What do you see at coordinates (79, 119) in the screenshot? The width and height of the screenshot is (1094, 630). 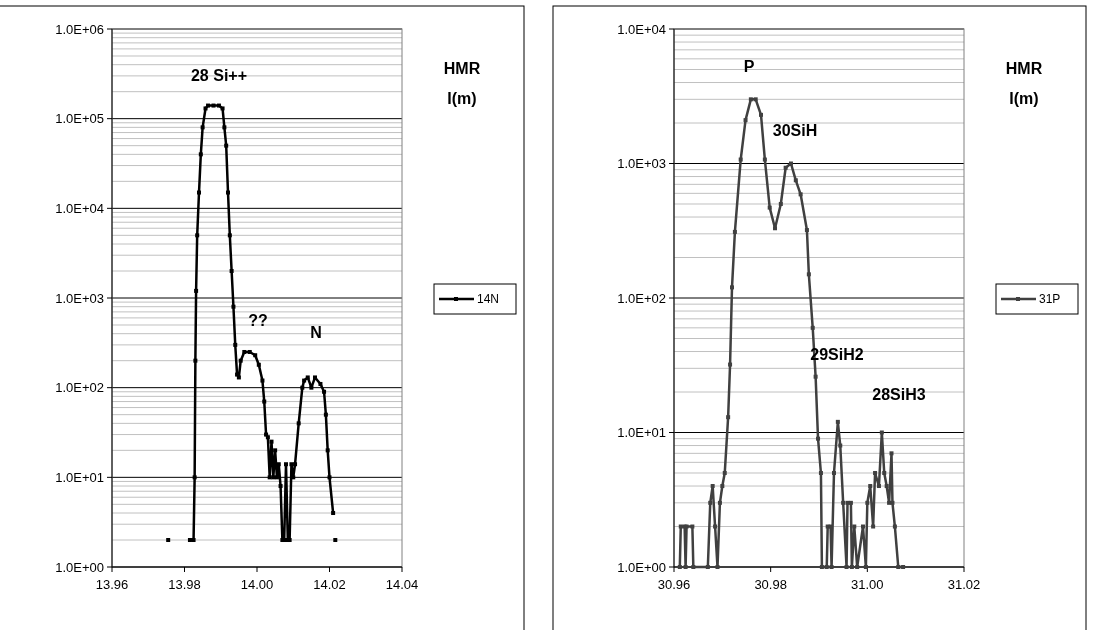 I see `y-tick-label: 1.0E+05` at bounding box center [79, 119].